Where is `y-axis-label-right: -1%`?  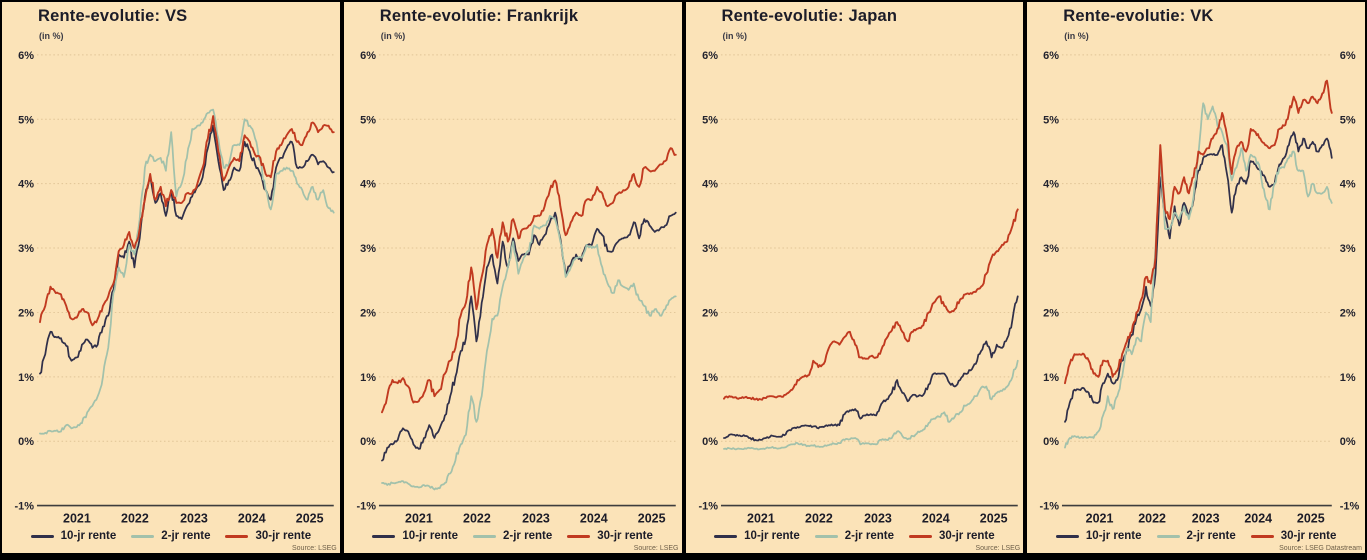
y-axis-label-right: -1% is located at coordinates (1350, 507).